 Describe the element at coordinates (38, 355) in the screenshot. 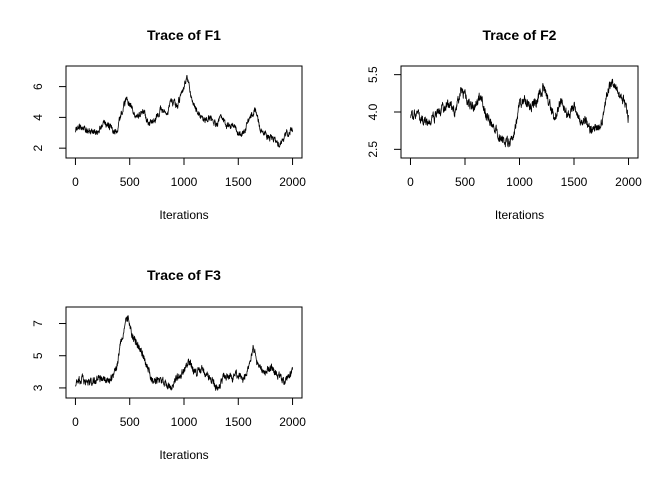

I see `y-tick-label: 5` at that location.